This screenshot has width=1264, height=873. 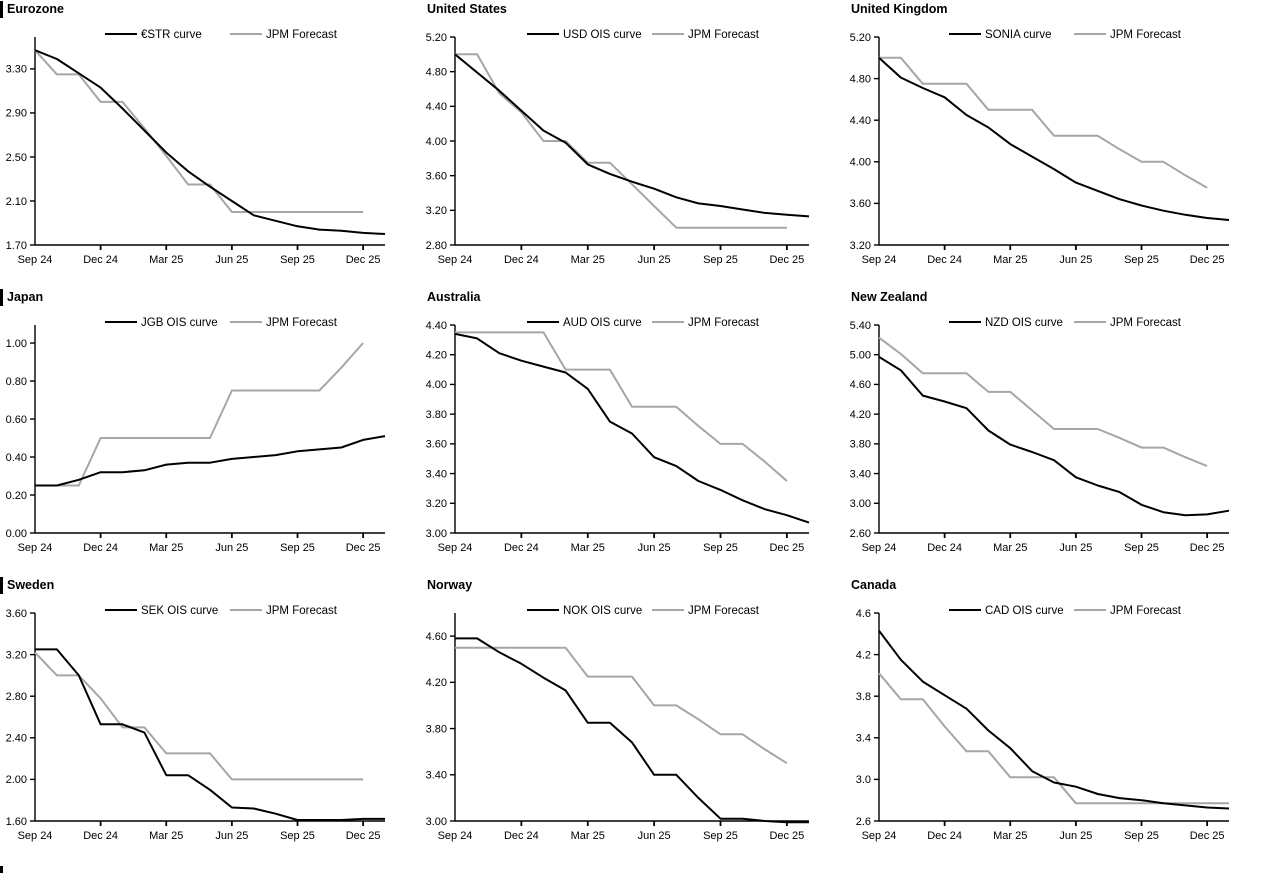 I want to click on chart-title-row: New Zealand, so click(x=1054, y=298).